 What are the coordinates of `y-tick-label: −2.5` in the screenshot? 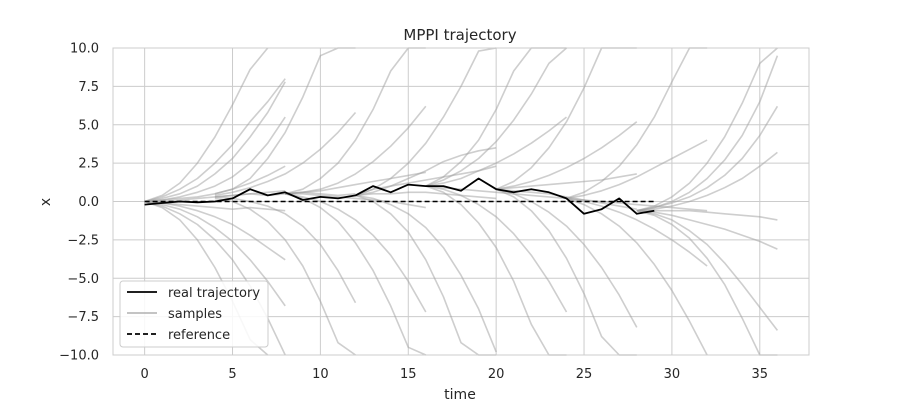 It's located at (83, 240).